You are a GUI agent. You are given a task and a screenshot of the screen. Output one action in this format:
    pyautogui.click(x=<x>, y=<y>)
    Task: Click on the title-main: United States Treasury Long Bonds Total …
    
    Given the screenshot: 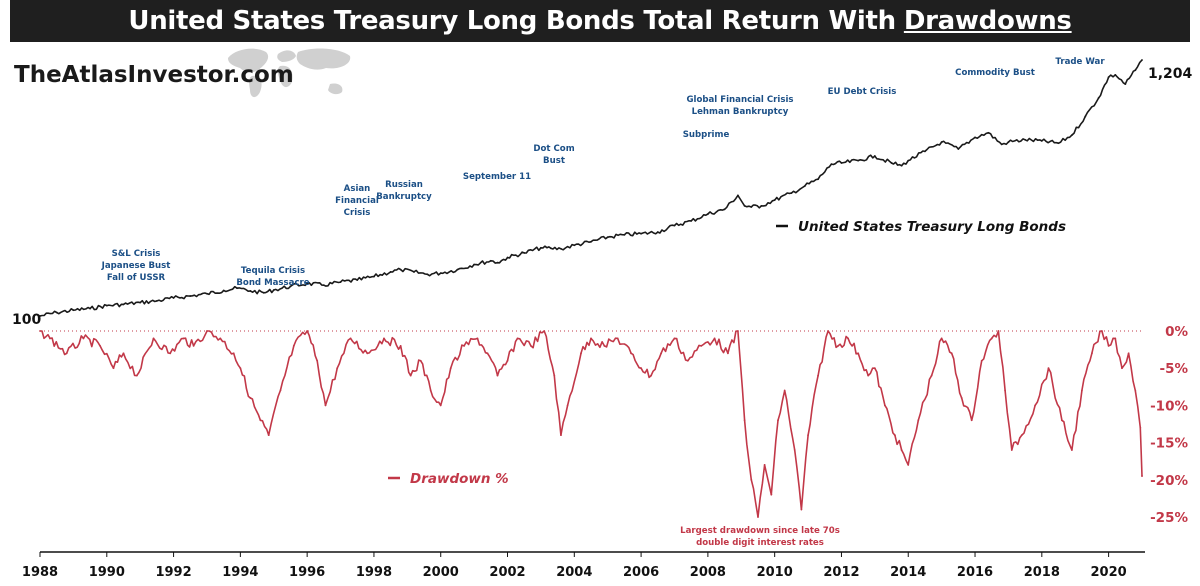 What is the action you would take?
    pyautogui.click(x=512, y=21)
    